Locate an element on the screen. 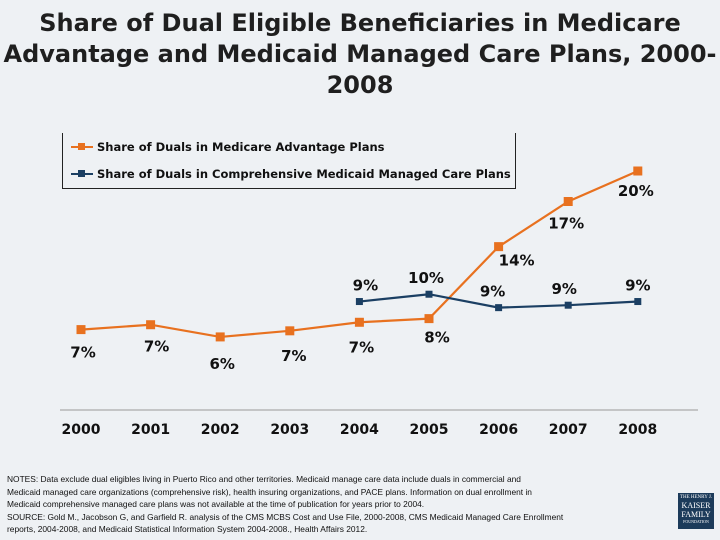 The image size is (720, 540). logo-text: FOUNDATION is located at coordinates (696, 521).